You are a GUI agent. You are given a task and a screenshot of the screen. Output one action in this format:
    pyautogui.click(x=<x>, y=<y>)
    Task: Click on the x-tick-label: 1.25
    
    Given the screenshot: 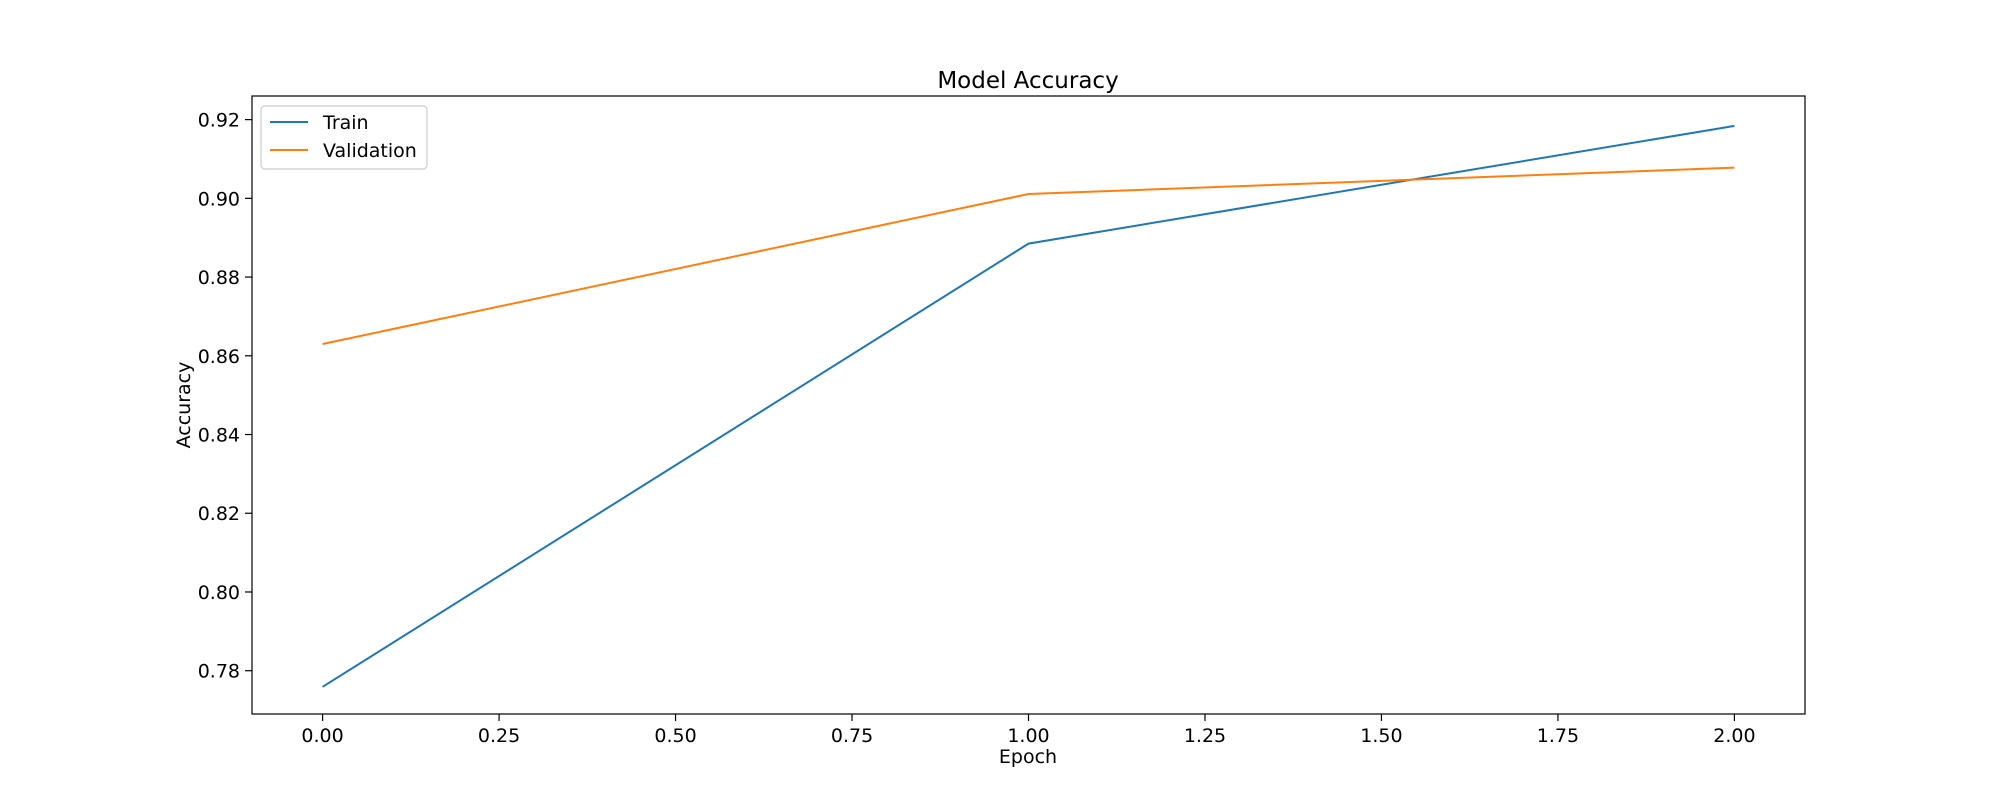 What is the action you would take?
    pyautogui.click(x=1205, y=736)
    